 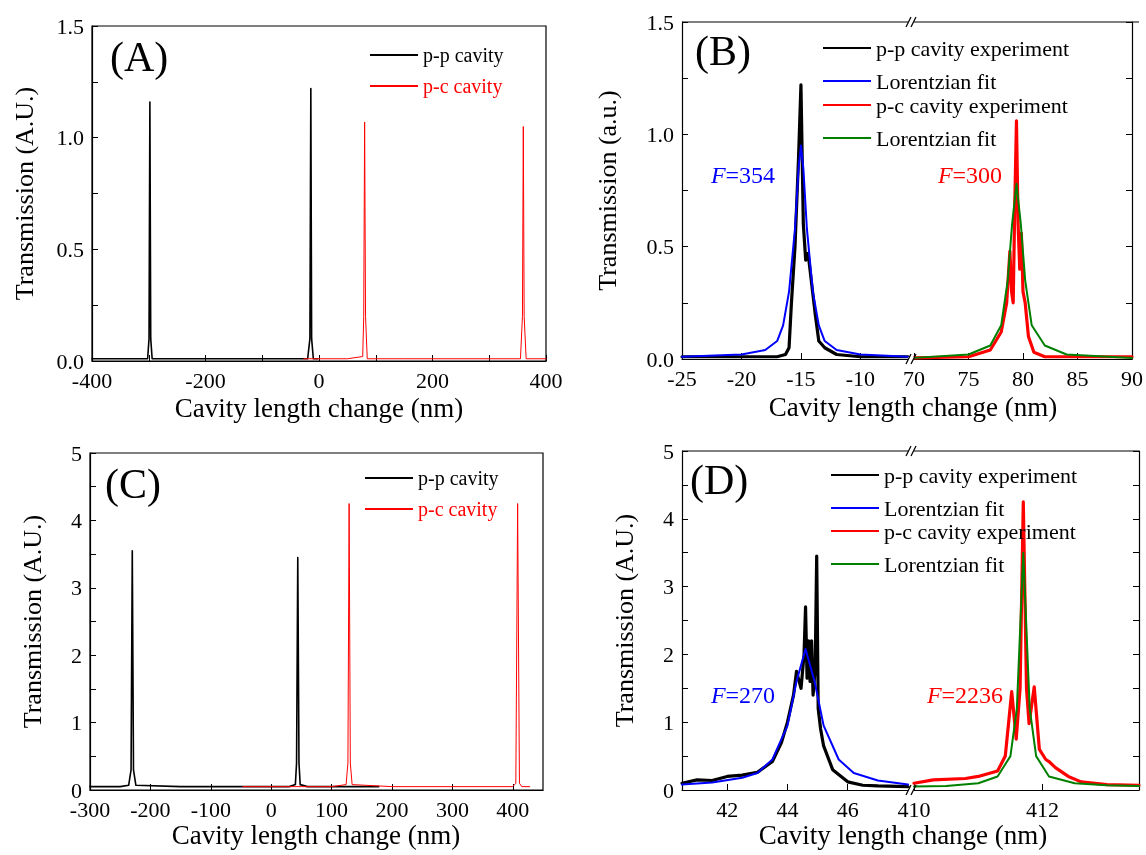 I want to click on legend-label: p-c cavity experiment, so click(x=972, y=105).